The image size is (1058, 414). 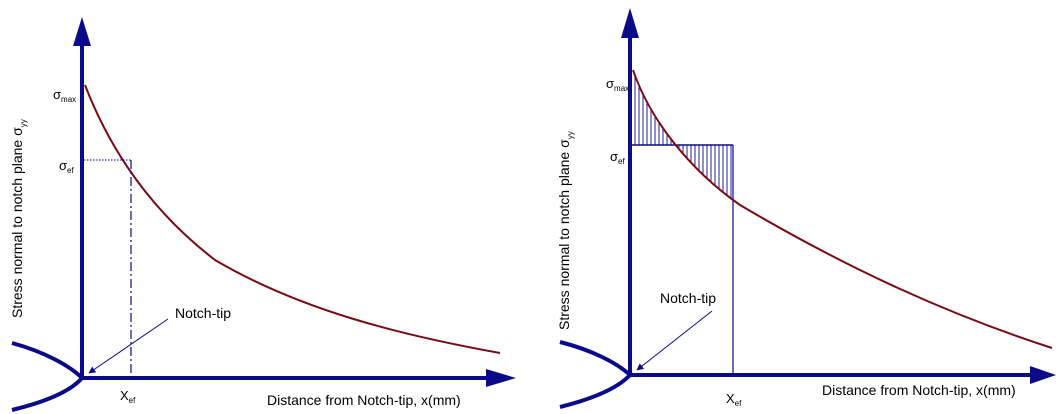 What do you see at coordinates (919, 390) in the screenshot?
I see `right-x-axis-label: Distance from Notch-tip, x(mm)` at bounding box center [919, 390].